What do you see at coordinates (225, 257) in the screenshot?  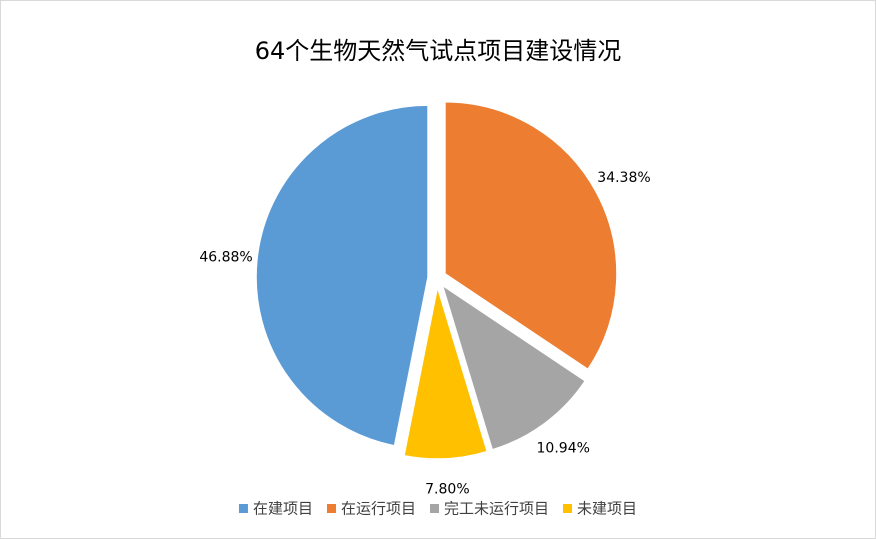 I see `data-label: 46.88%` at bounding box center [225, 257].